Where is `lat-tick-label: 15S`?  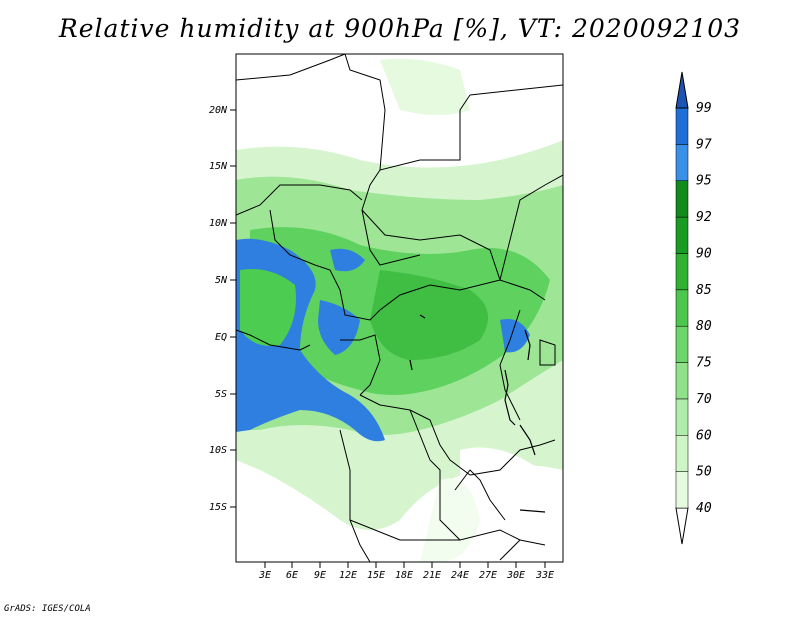 lat-tick-label: 15S is located at coordinates (218, 507).